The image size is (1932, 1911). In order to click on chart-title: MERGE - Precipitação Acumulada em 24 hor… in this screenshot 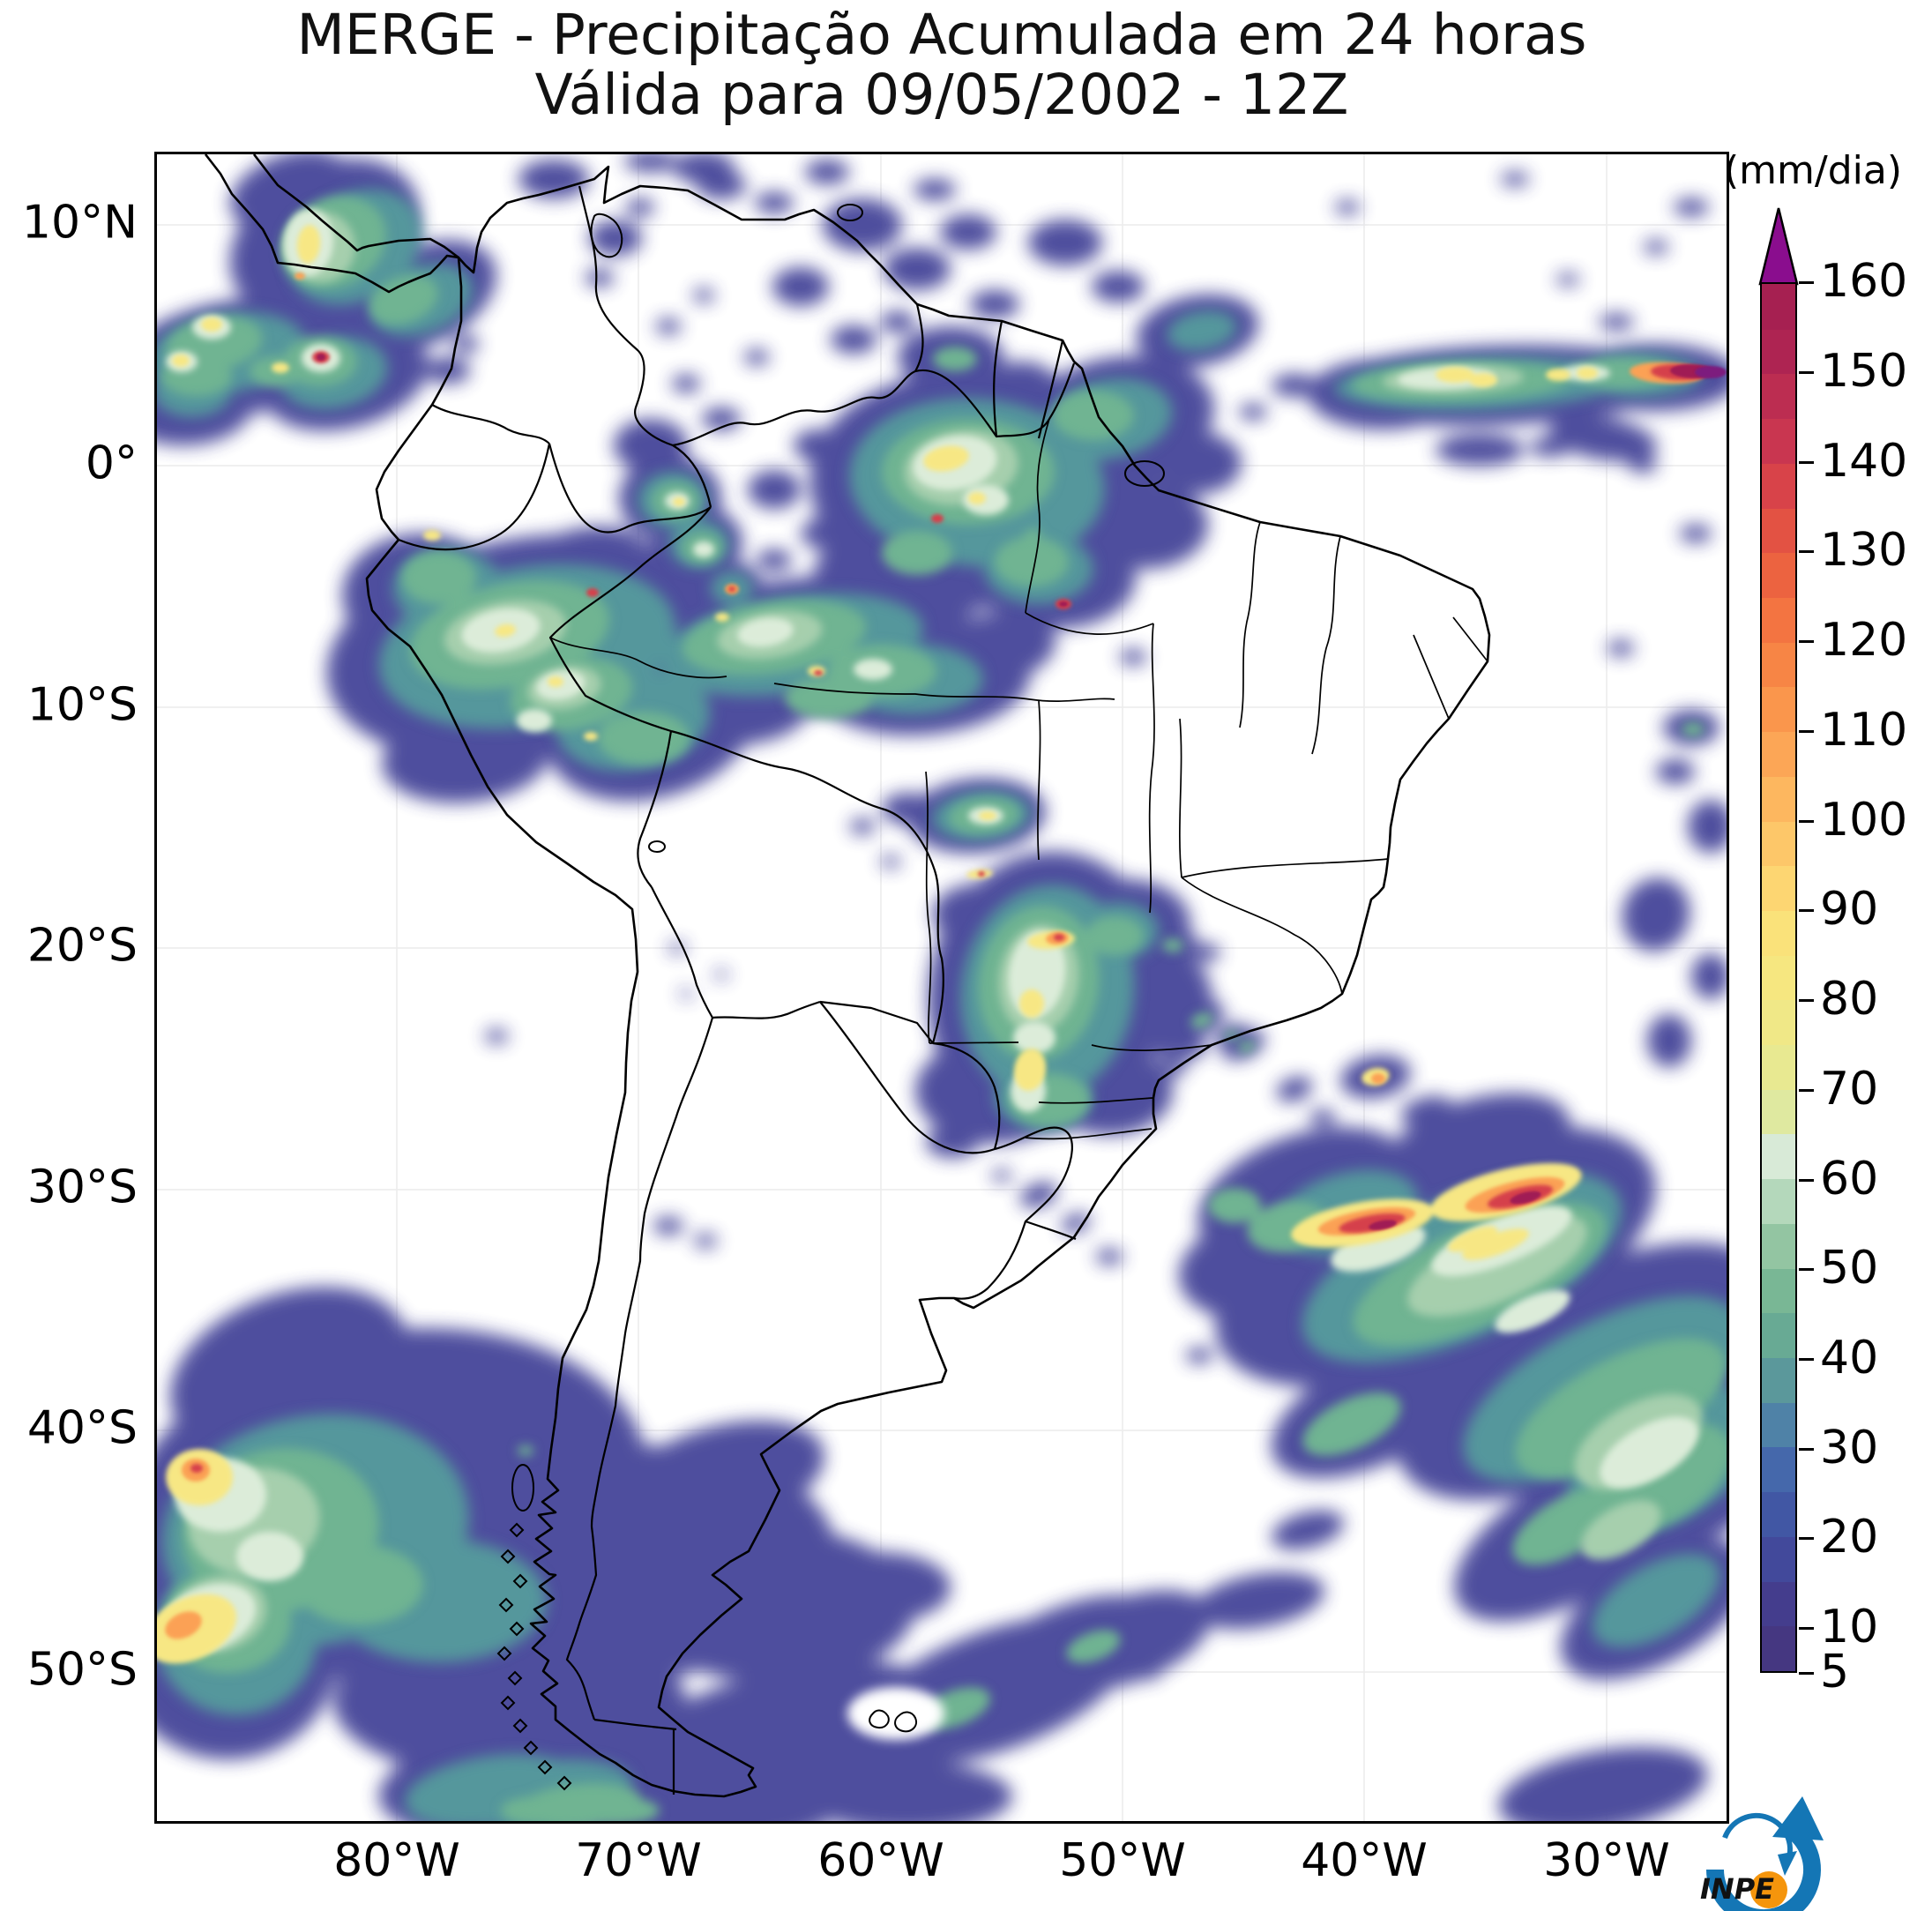, I will do `click(942, 65)`.